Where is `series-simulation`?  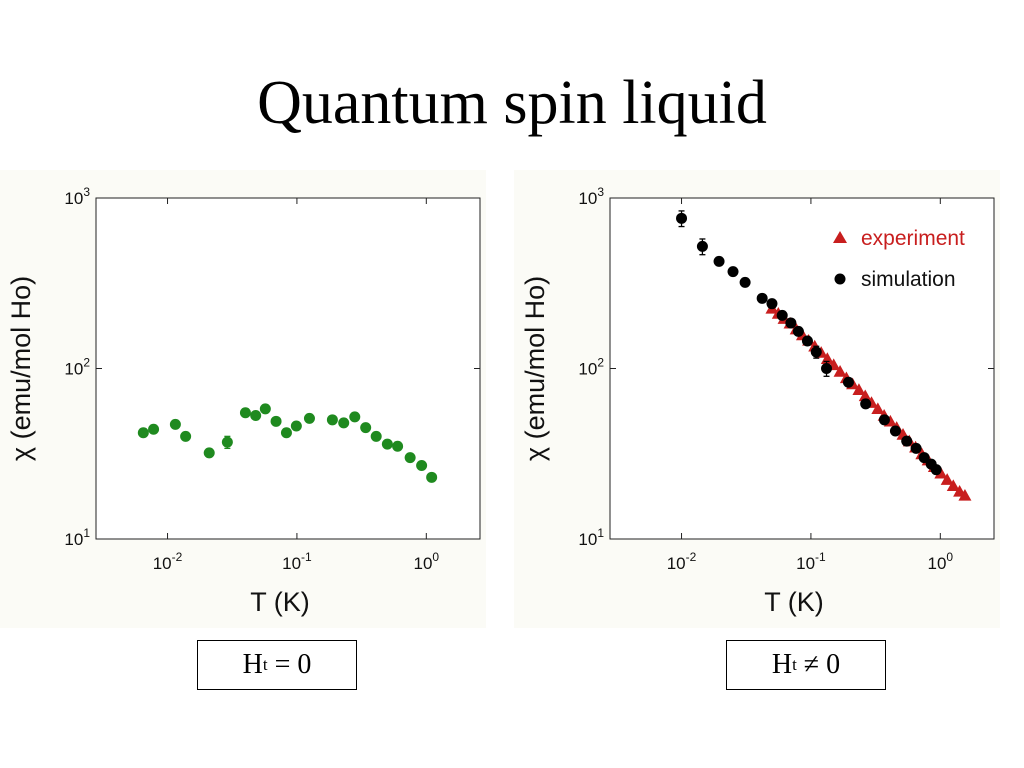
series-simulation is located at coordinates (809, 343).